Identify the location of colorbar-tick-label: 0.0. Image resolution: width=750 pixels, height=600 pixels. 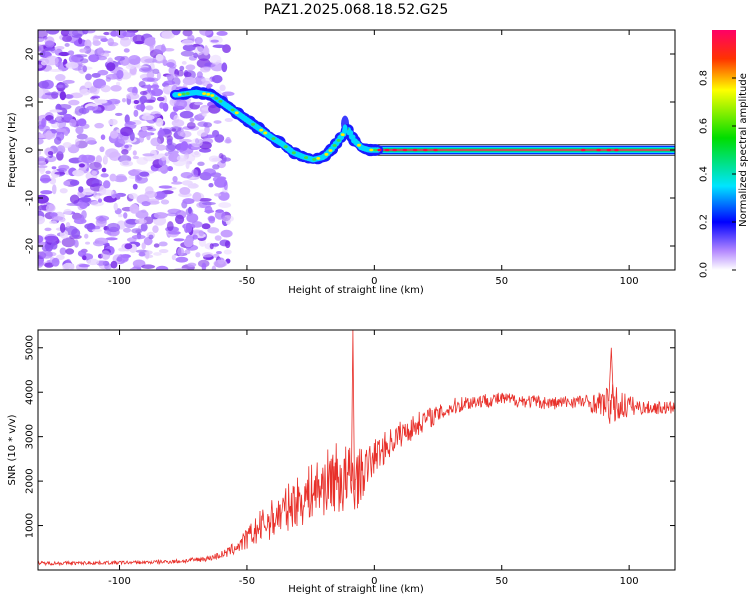
(704, 270).